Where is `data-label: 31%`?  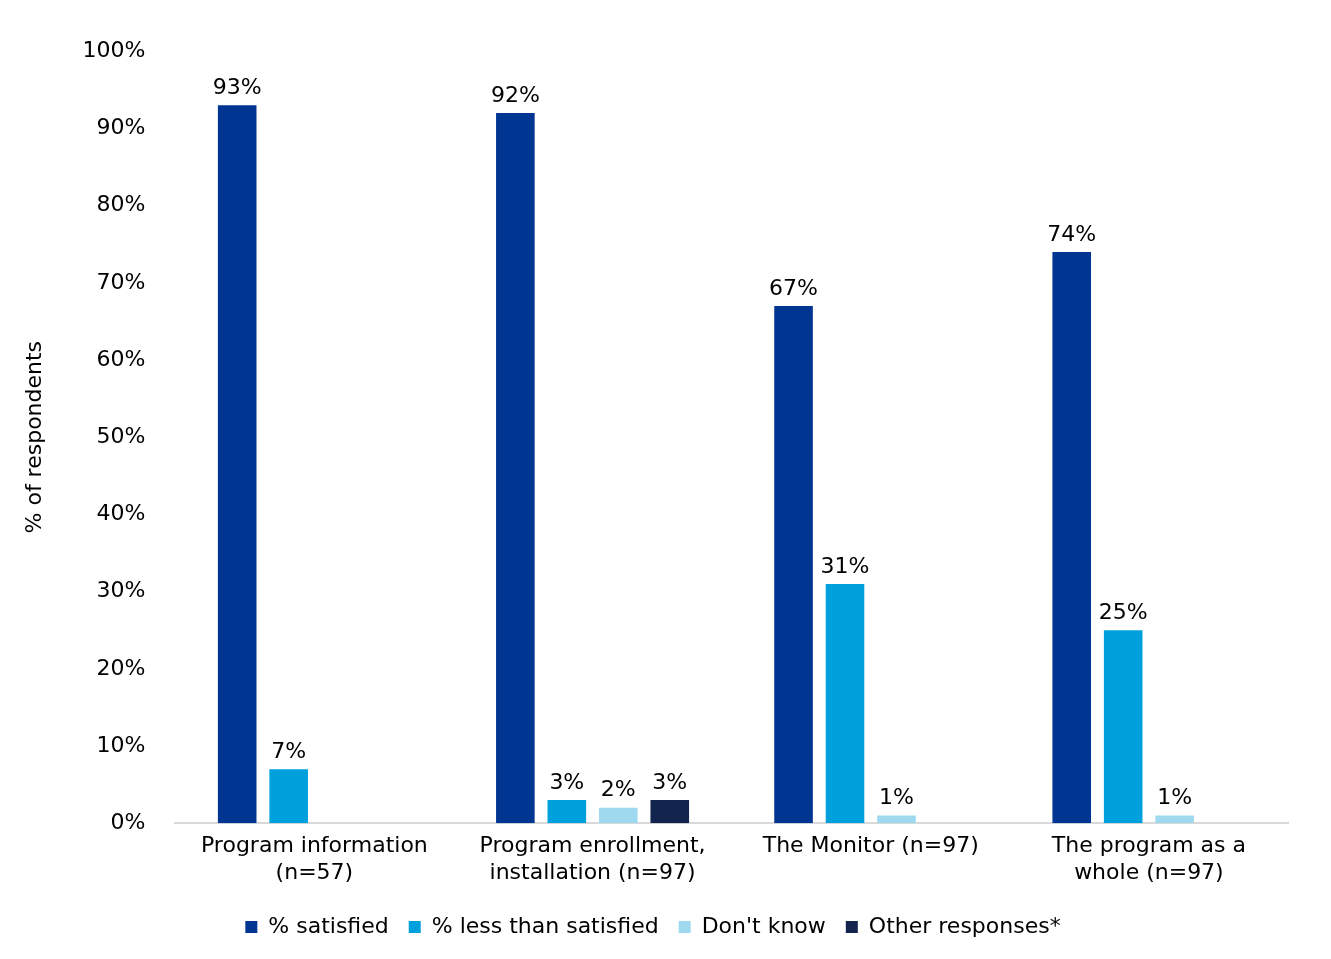
data-label: 31% is located at coordinates (845, 565).